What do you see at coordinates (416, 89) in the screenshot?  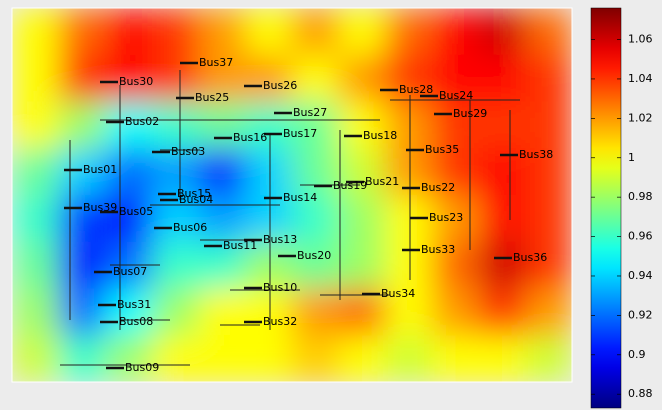 I see `bus-label: Bus28` at bounding box center [416, 89].